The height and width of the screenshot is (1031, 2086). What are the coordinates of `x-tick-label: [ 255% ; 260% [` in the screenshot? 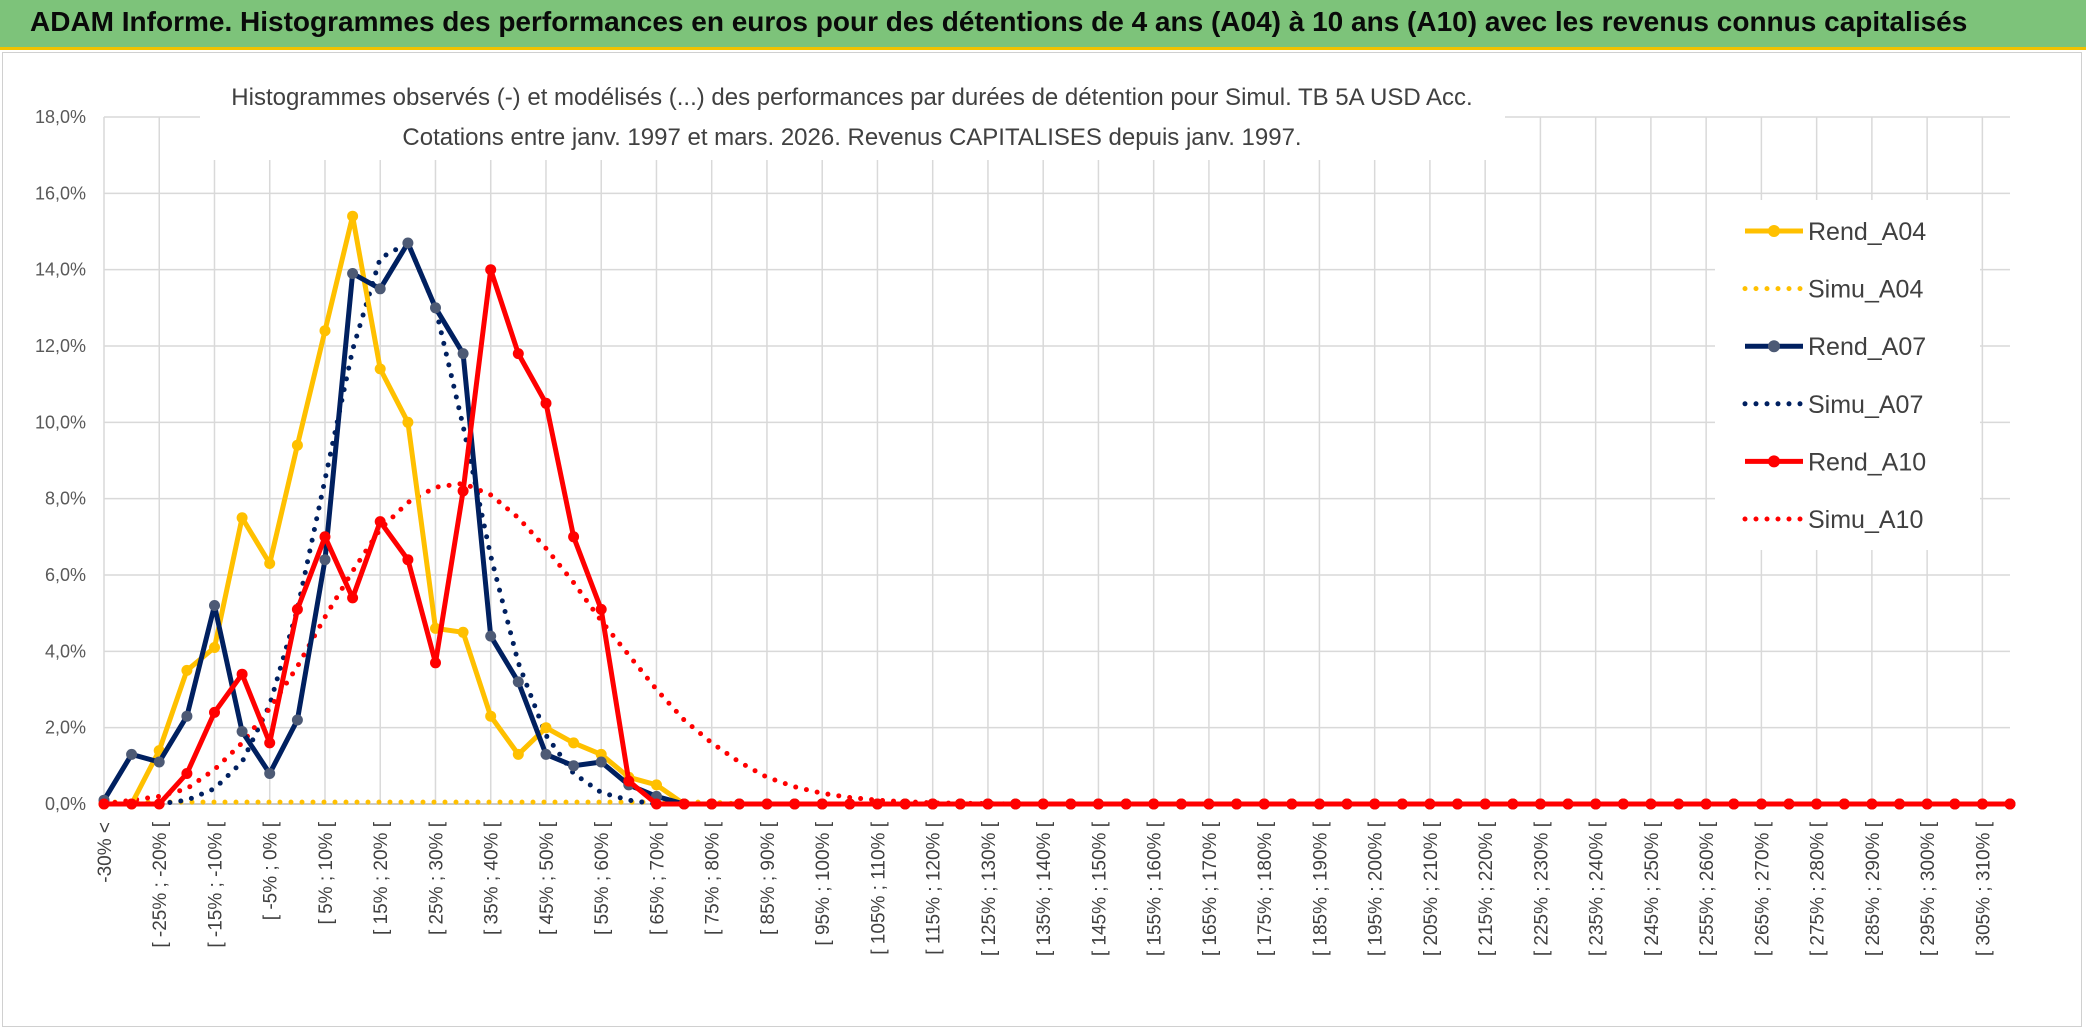 It's located at (1707, 888).